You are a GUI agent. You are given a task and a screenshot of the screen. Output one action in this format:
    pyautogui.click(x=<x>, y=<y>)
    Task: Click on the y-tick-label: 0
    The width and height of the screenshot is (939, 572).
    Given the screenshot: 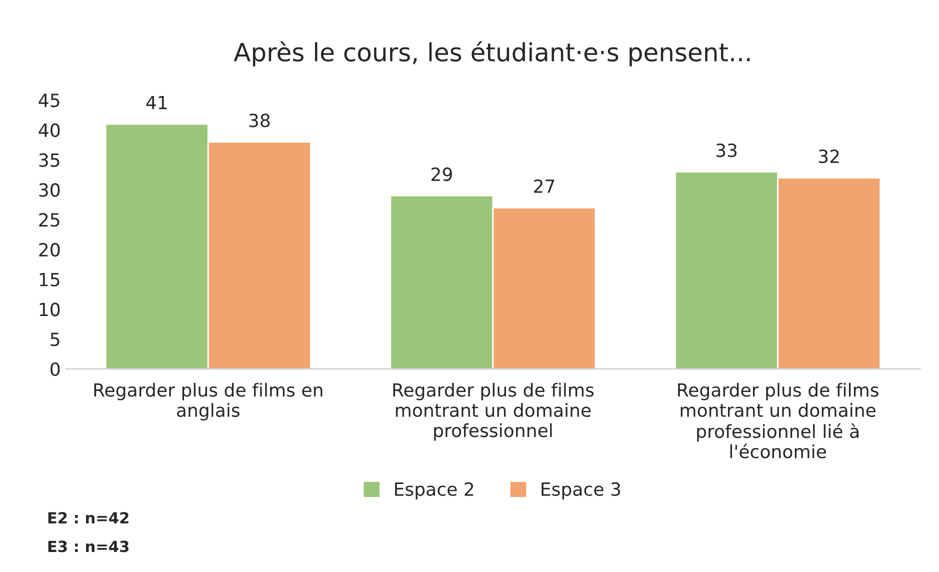 What is the action you would take?
    pyautogui.click(x=55, y=369)
    